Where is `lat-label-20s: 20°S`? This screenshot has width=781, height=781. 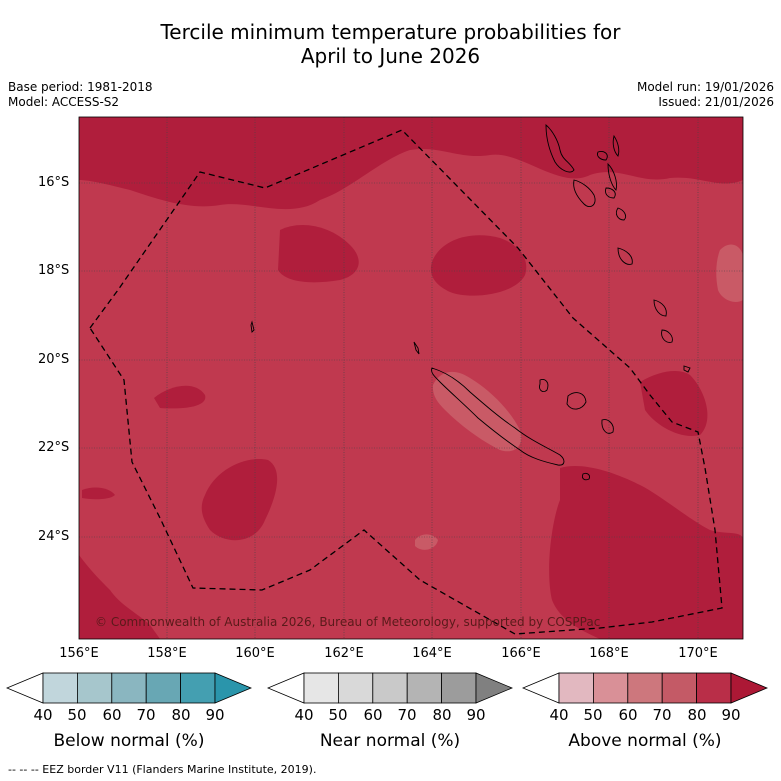 lat-label-20s: 20°S is located at coordinates (54, 359).